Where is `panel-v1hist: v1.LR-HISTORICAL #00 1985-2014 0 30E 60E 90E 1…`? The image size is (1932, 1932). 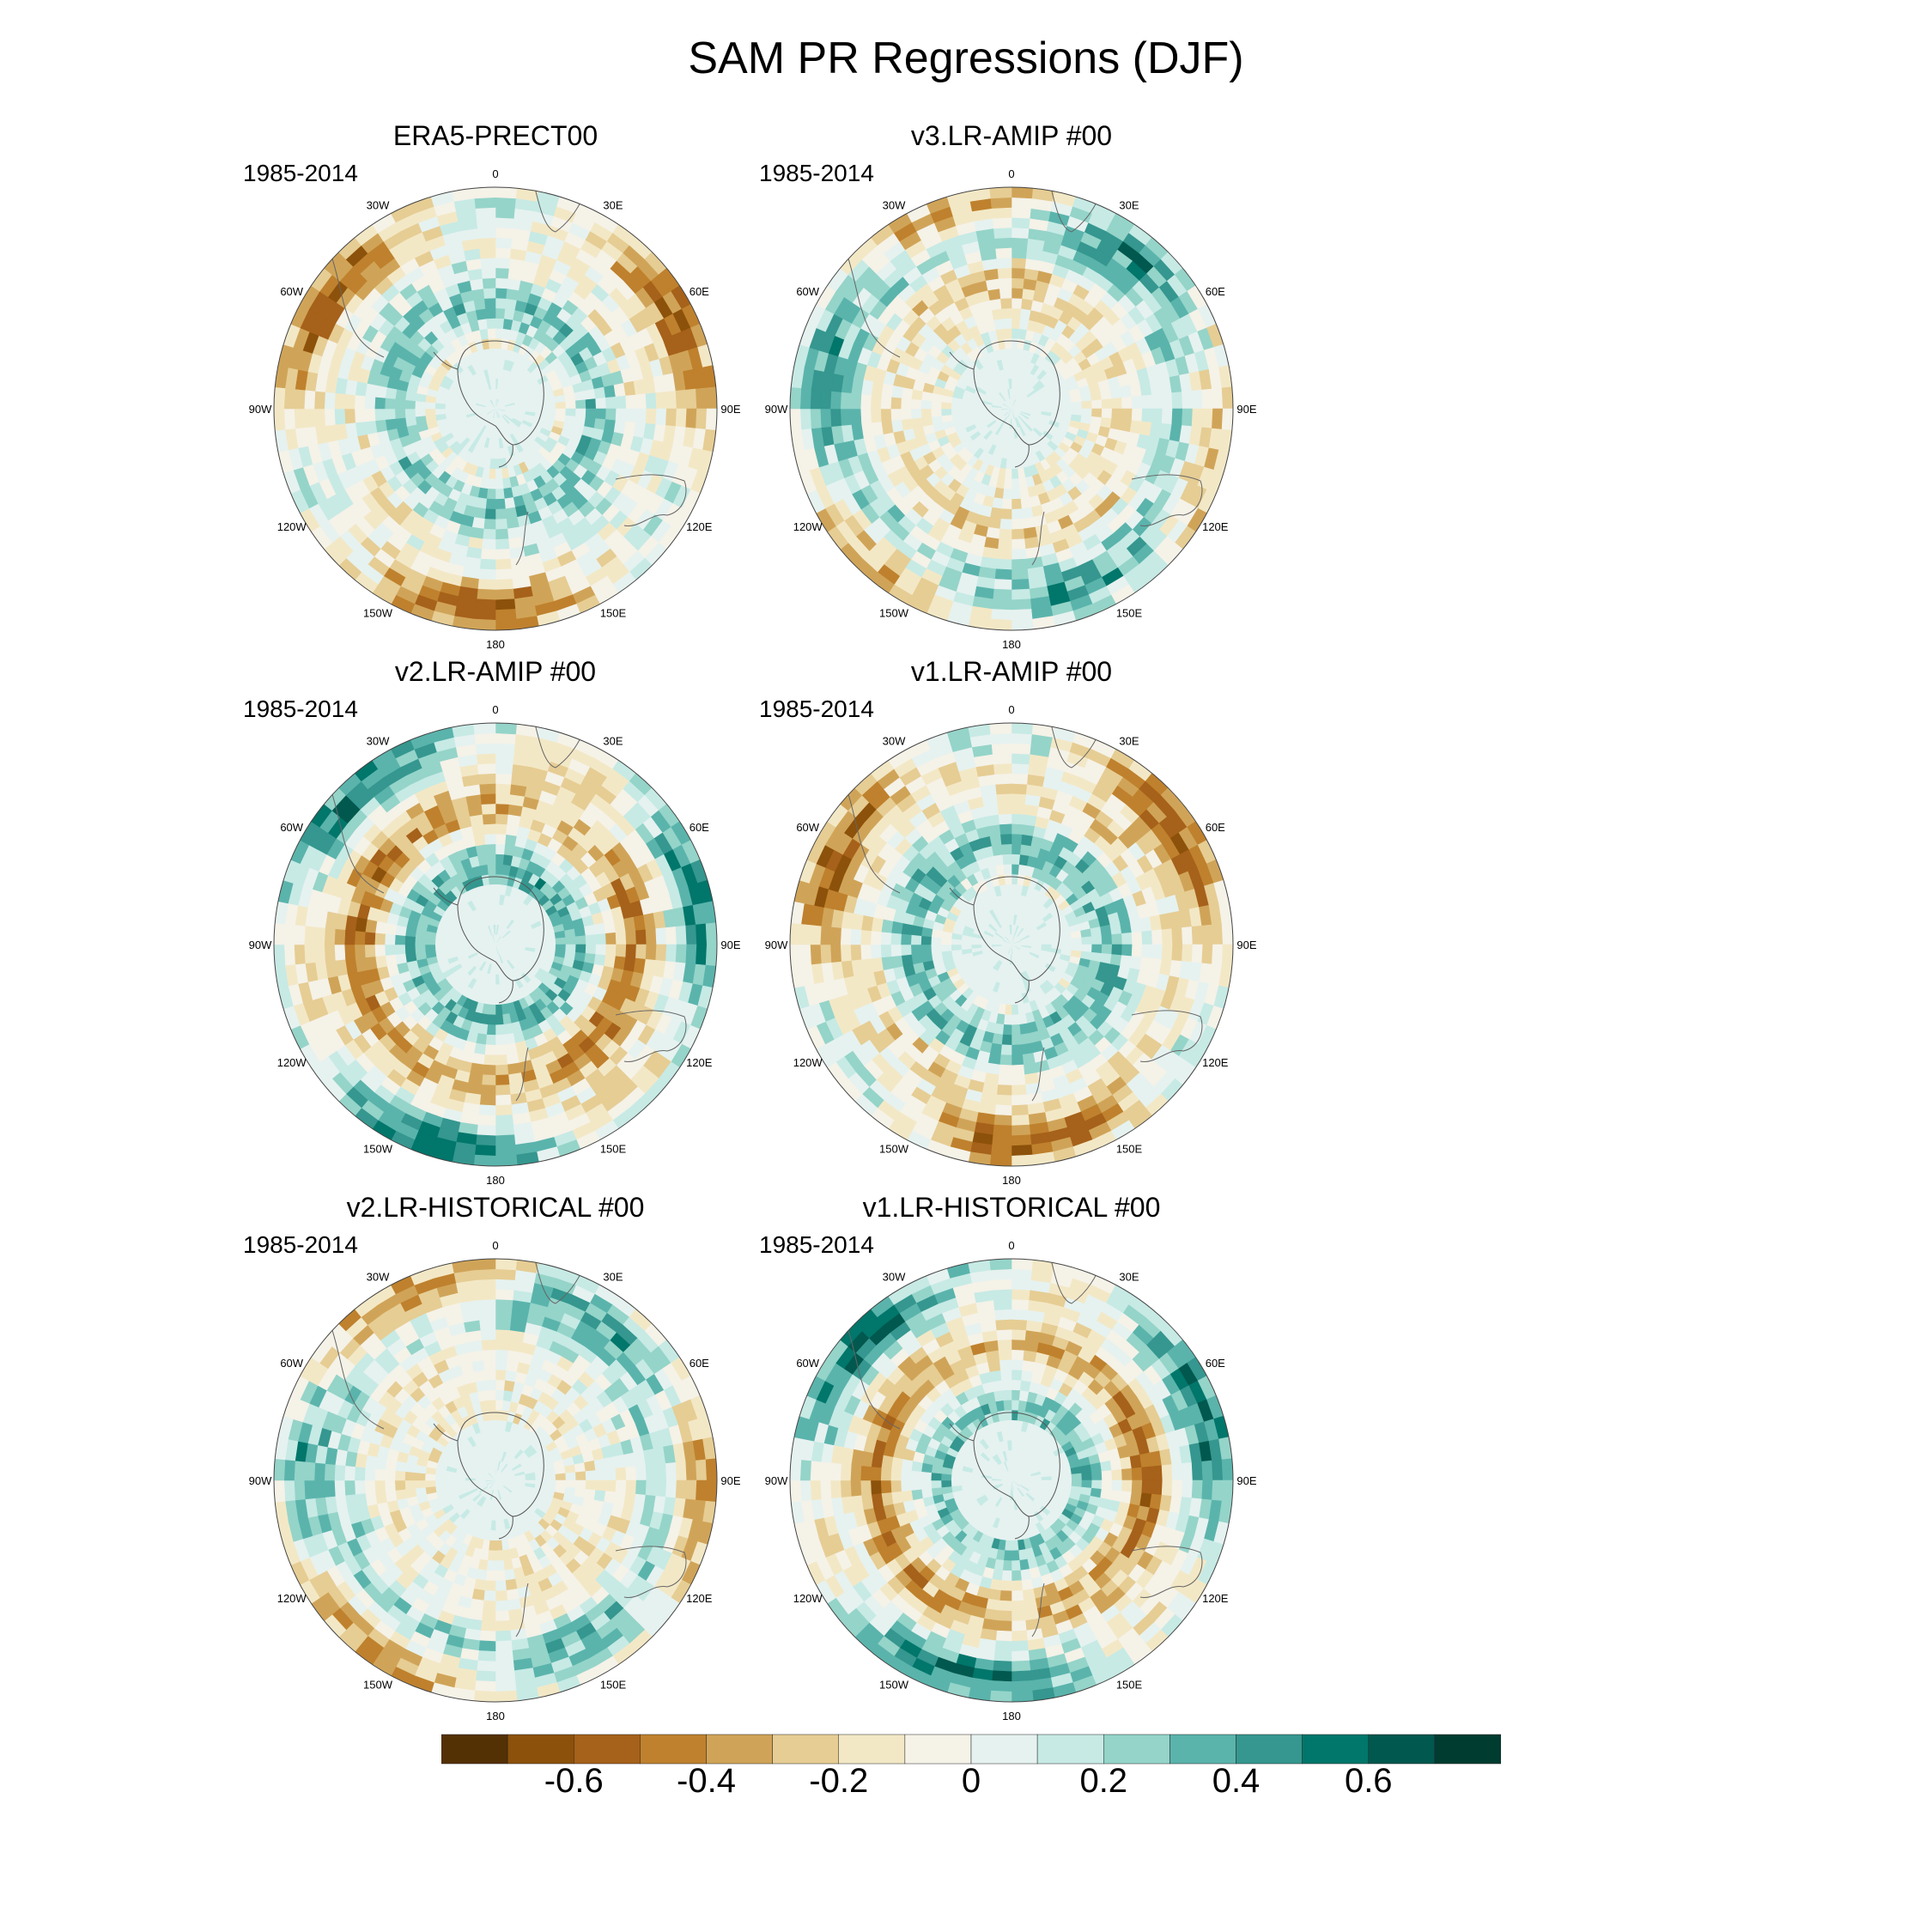
panel-v1hist: v1.LR-HISTORICAL #00 1985-2014 0 30E 60E 90E 1… is located at coordinates (1012, 1457).